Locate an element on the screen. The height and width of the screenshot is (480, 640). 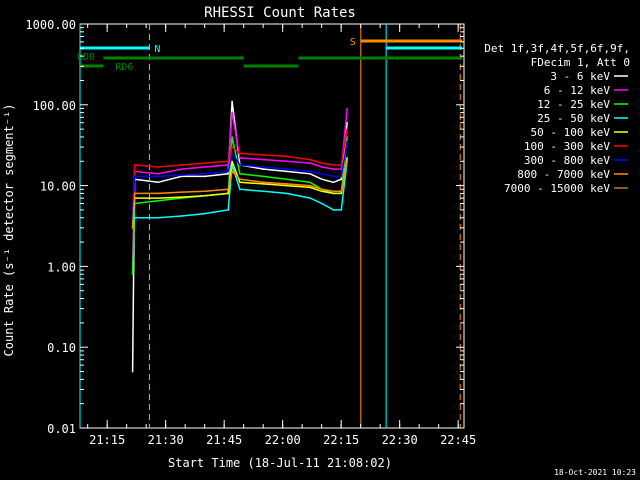
x-tick-label: 21:45 is located at coordinates (224, 440).